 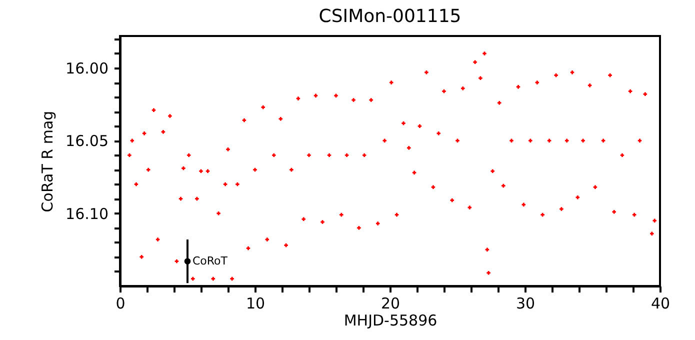 I want to click on chart-title: CSIMon-001115, so click(x=390, y=16).